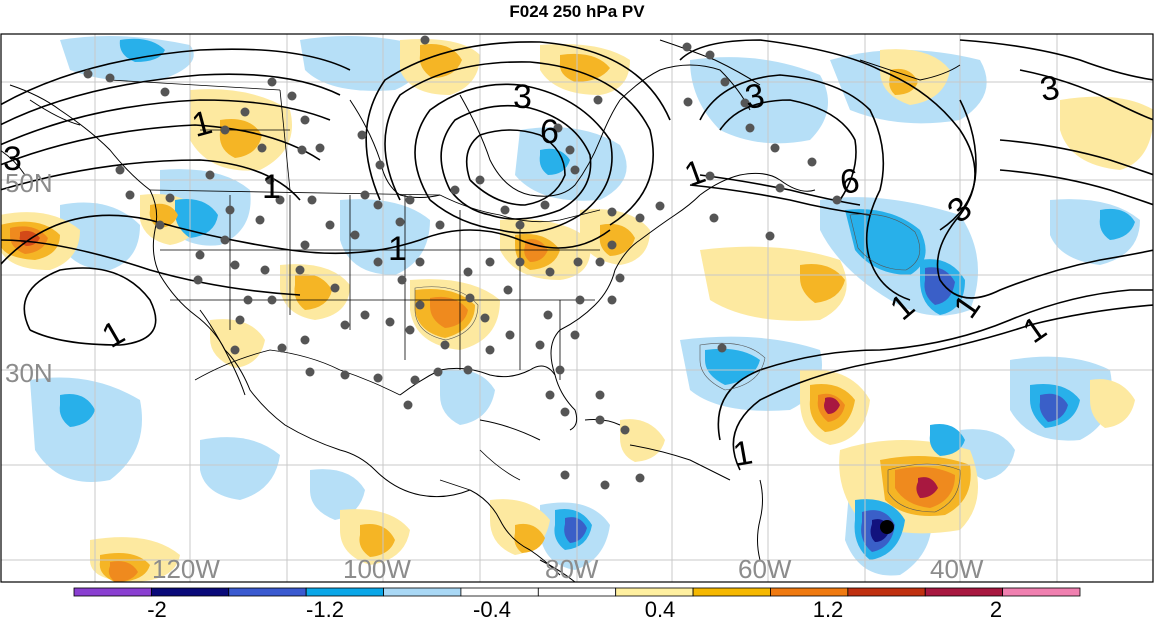 This screenshot has width=1154, height=619. I want to click on lon-label-120w: 120W, so click(186, 569).